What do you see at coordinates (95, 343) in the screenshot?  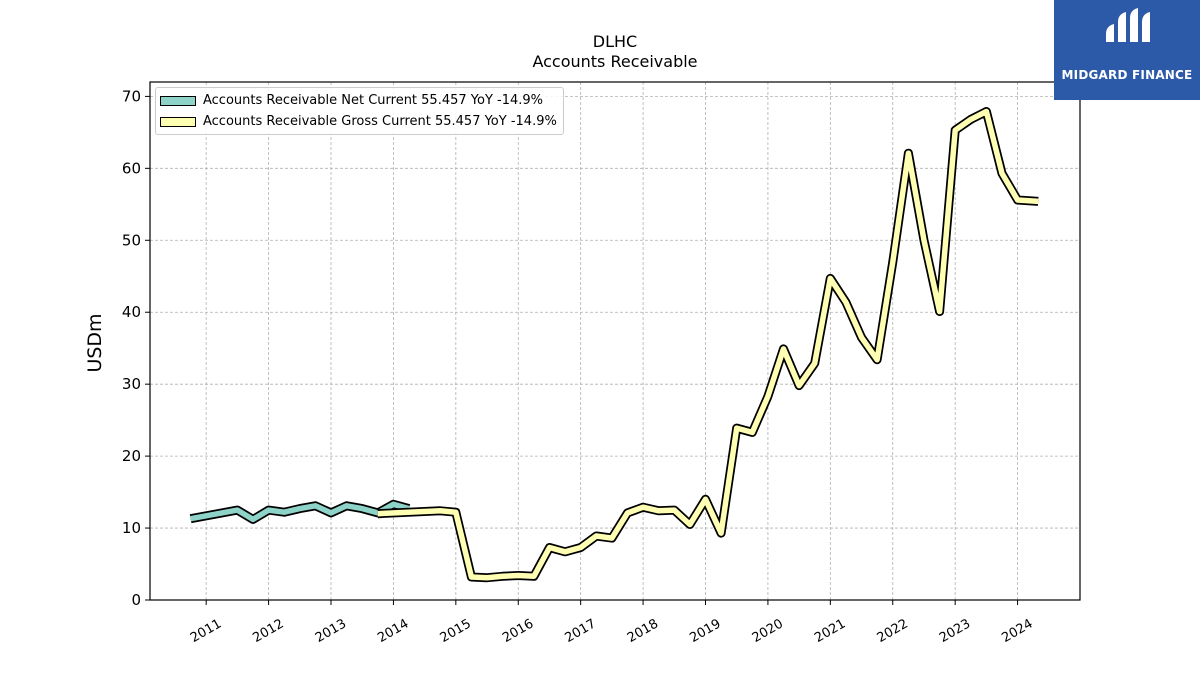 I see `y-axis-label: USDm` at bounding box center [95, 343].